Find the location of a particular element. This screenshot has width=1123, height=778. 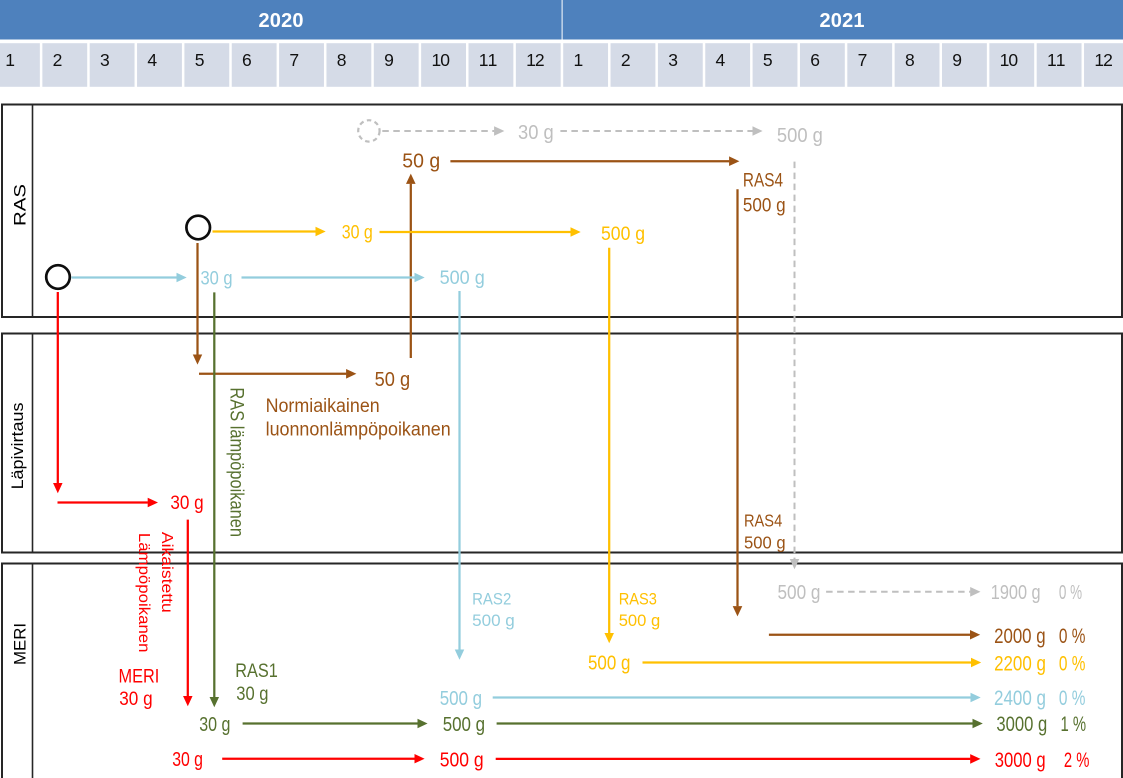

svg-text: luonnonlämpöpoikanen is located at coordinates (358, 429).